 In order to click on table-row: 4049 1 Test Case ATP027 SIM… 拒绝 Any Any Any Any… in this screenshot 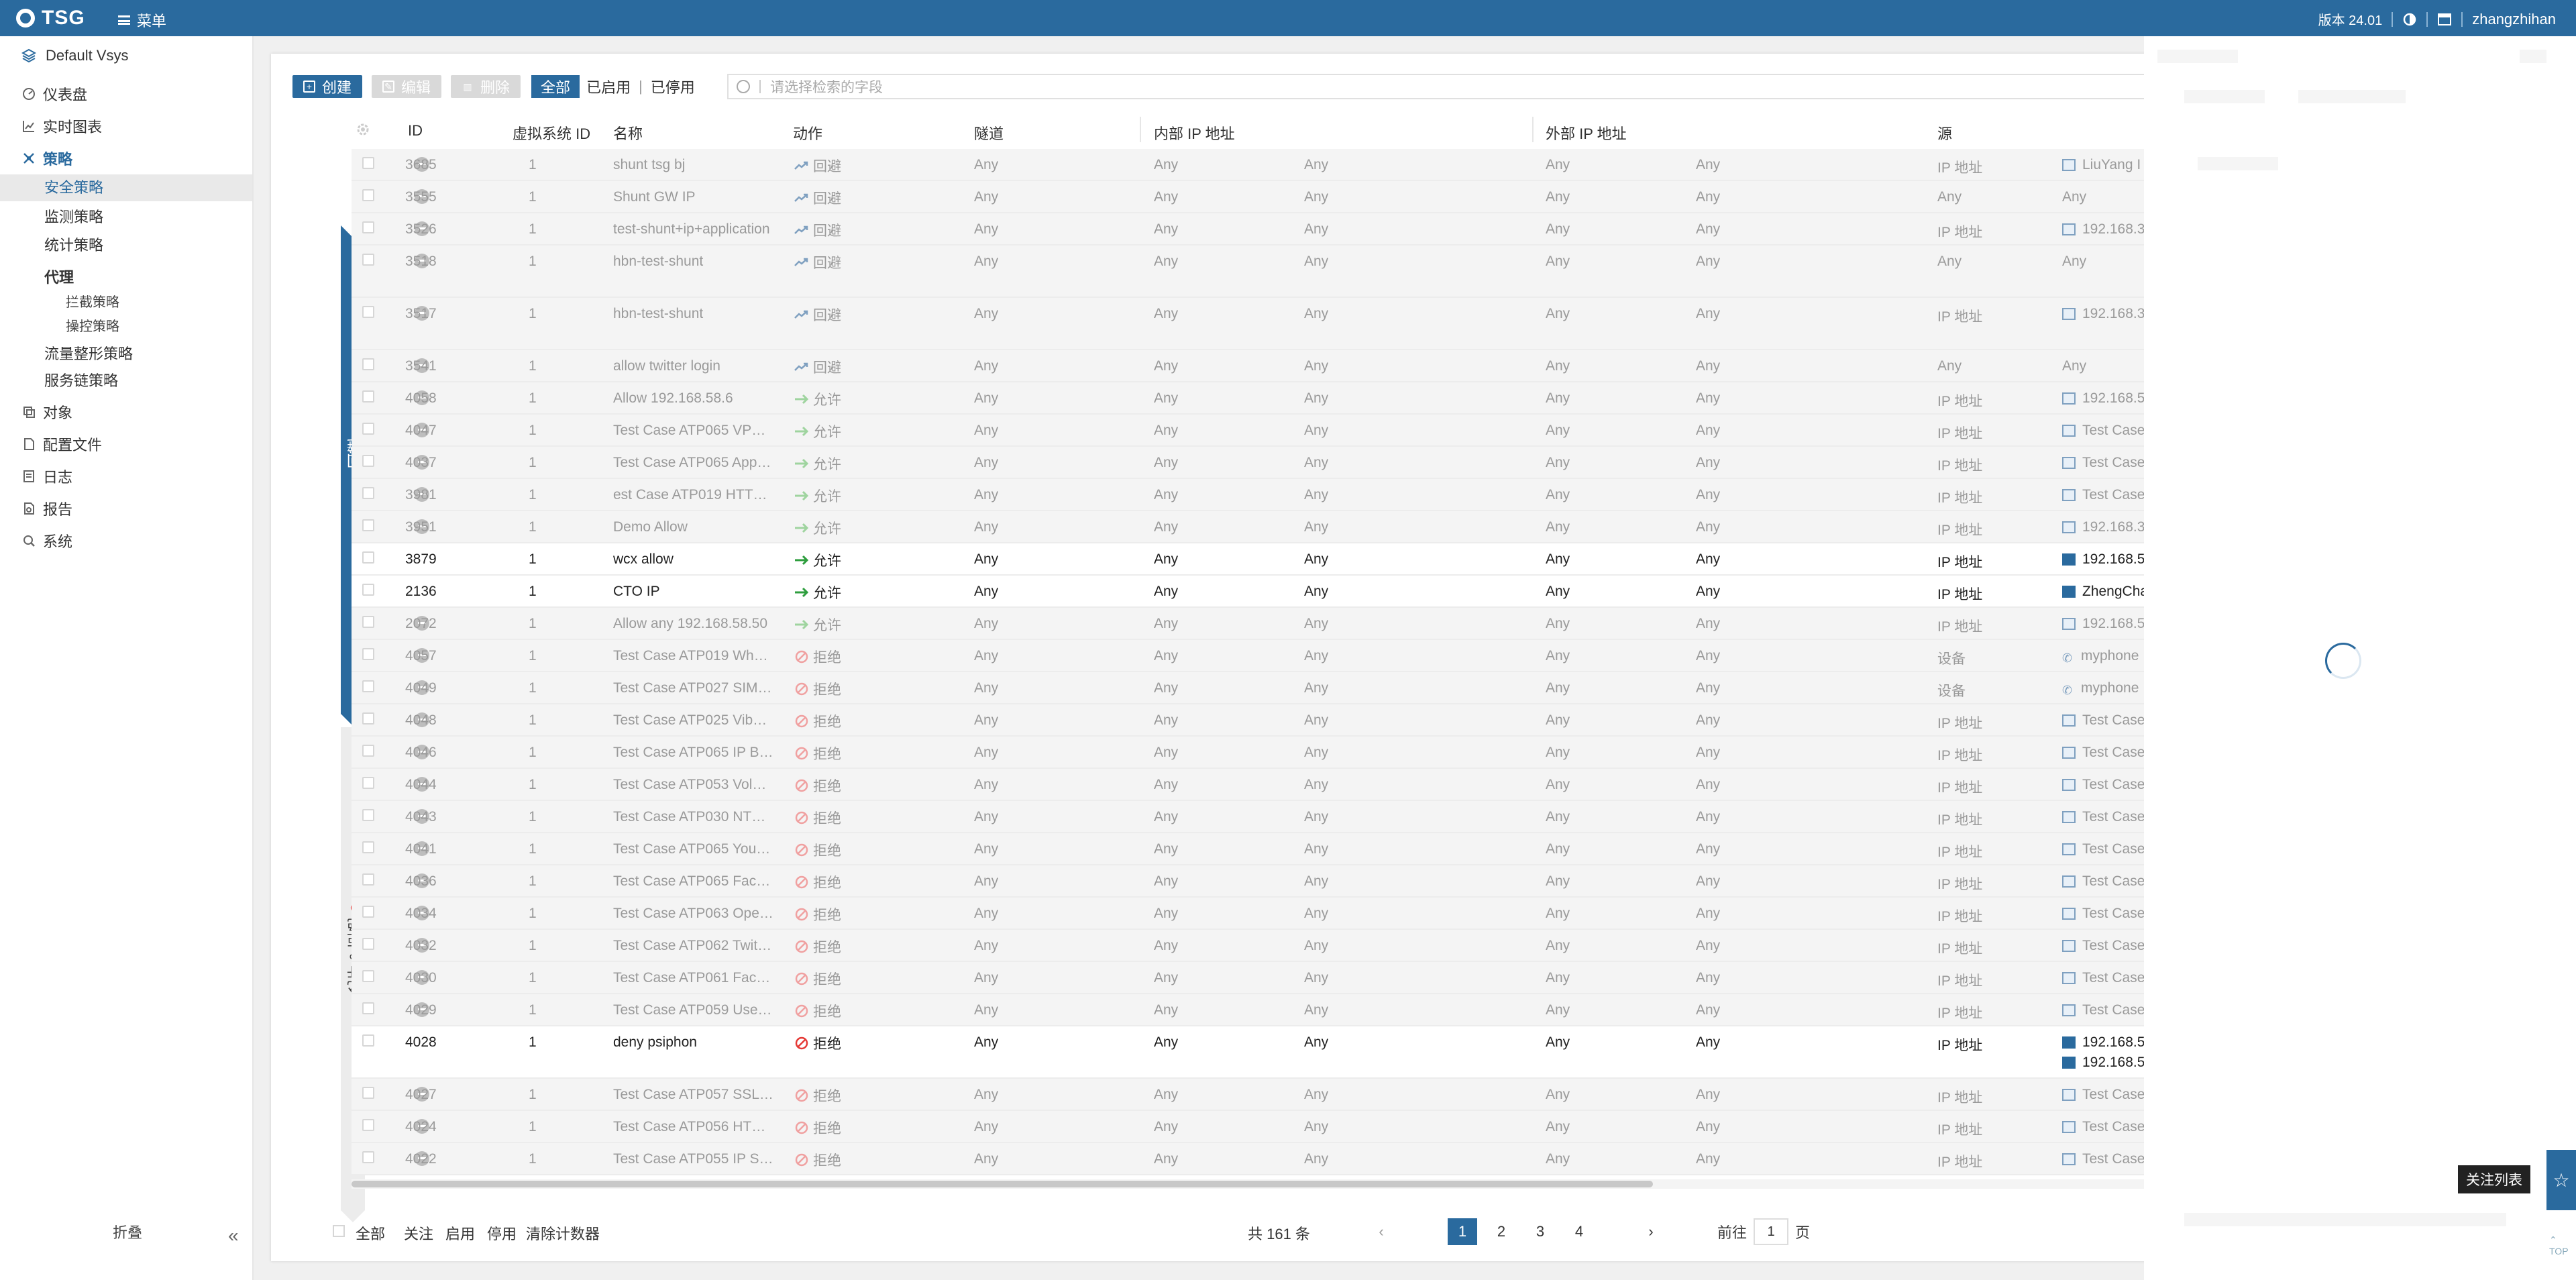, I will do `click(1249, 688)`.